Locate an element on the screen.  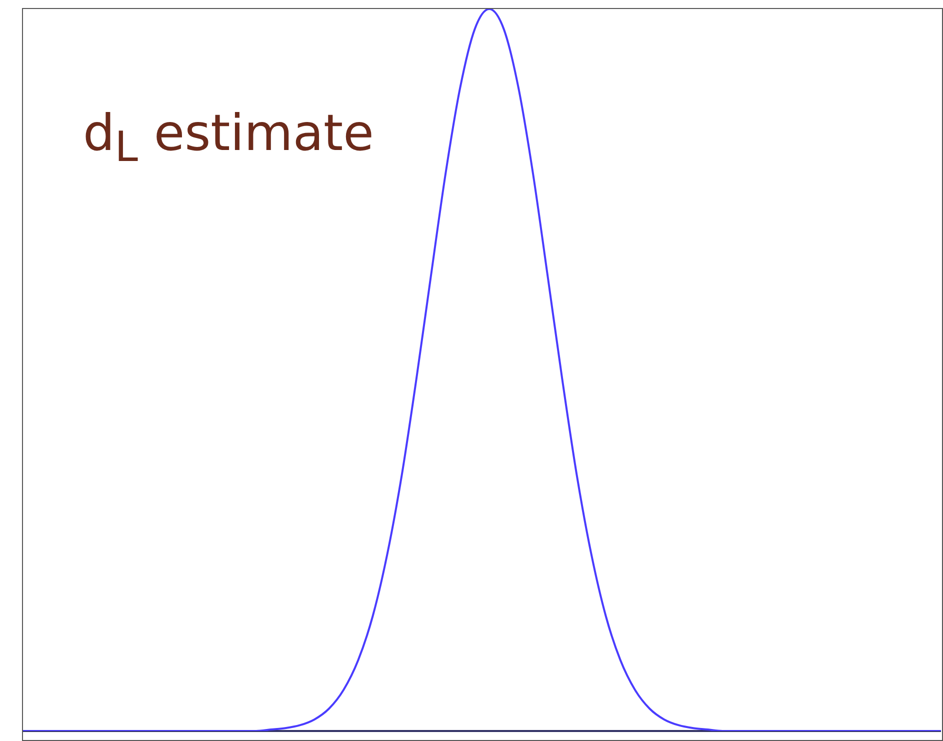
text: d$_{L}$ estimate is located at coordinates (228, 137).